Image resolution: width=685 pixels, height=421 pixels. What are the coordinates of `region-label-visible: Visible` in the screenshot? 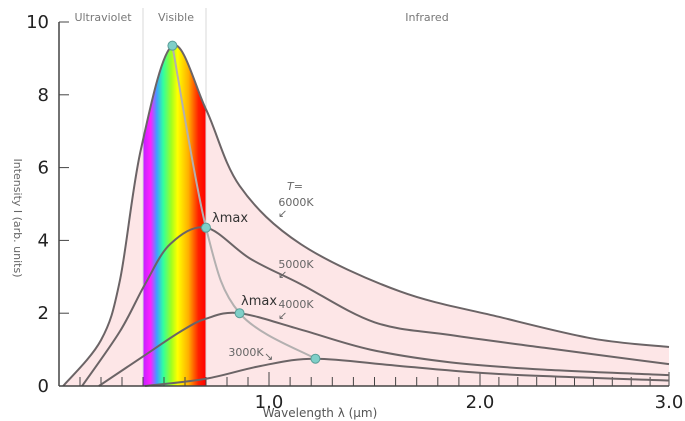 It's located at (176, 17).